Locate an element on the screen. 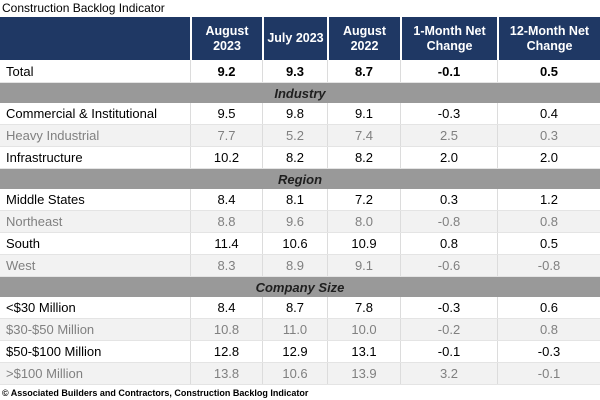 The height and width of the screenshot is (400, 600). value-cell: 10.8 is located at coordinates (226, 329).